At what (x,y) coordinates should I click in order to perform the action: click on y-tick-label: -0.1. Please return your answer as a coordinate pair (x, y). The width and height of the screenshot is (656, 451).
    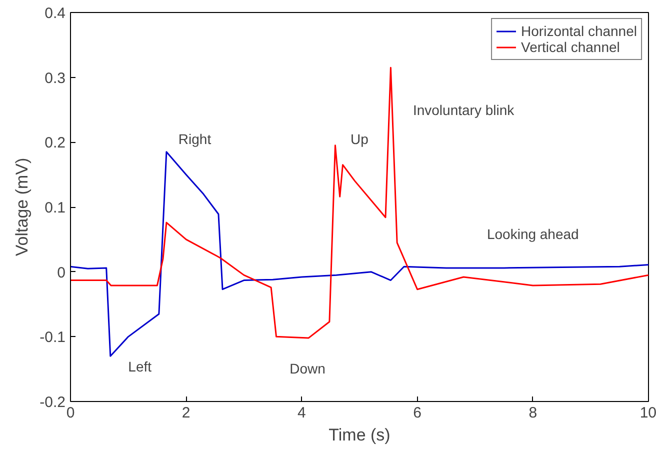
    Looking at the image, I should click on (53, 337).